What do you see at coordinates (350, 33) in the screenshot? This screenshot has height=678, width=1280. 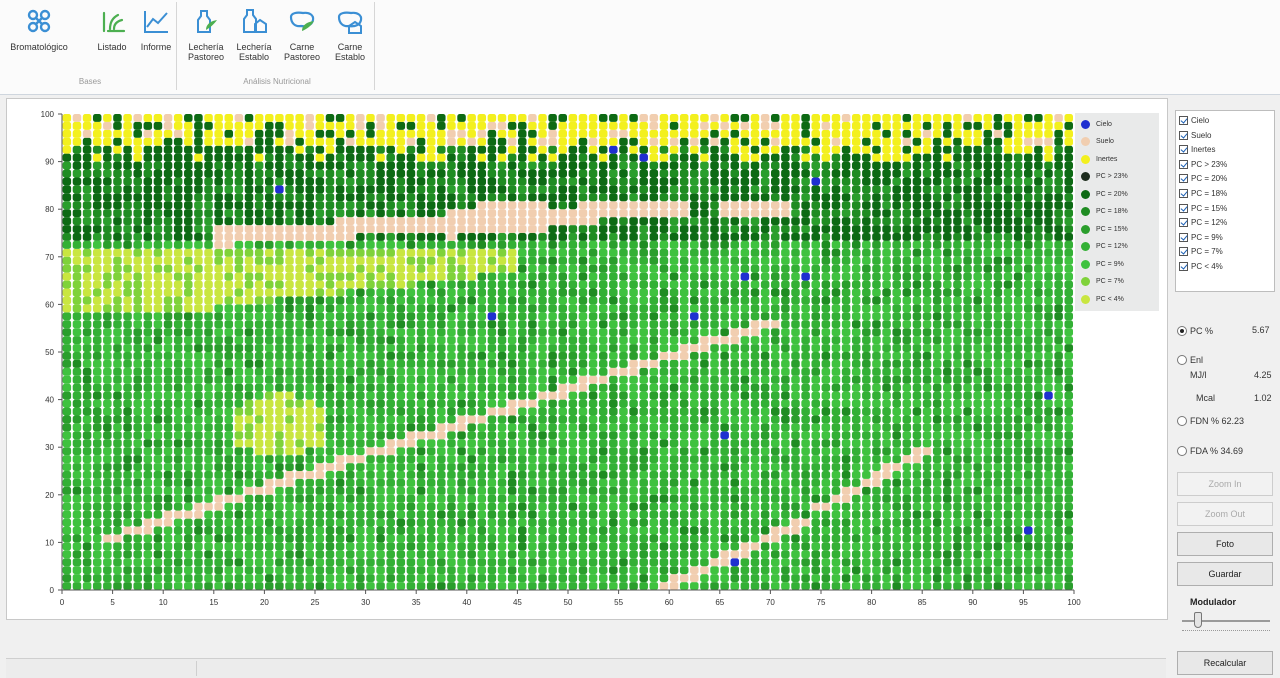 I see `carne-establo-button: Carne Establo` at bounding box center [350, 33].